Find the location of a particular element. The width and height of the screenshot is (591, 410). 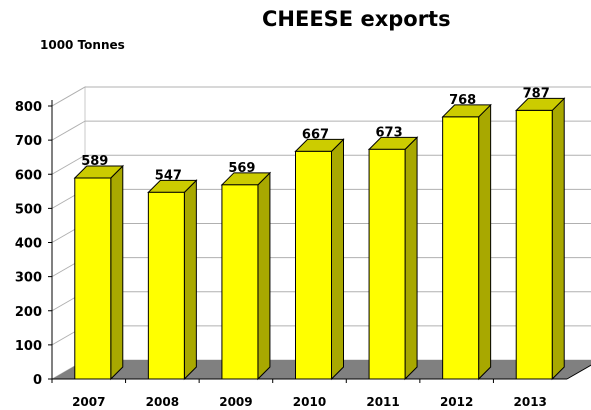

bar-2008 is located at coordinates (172, 280).